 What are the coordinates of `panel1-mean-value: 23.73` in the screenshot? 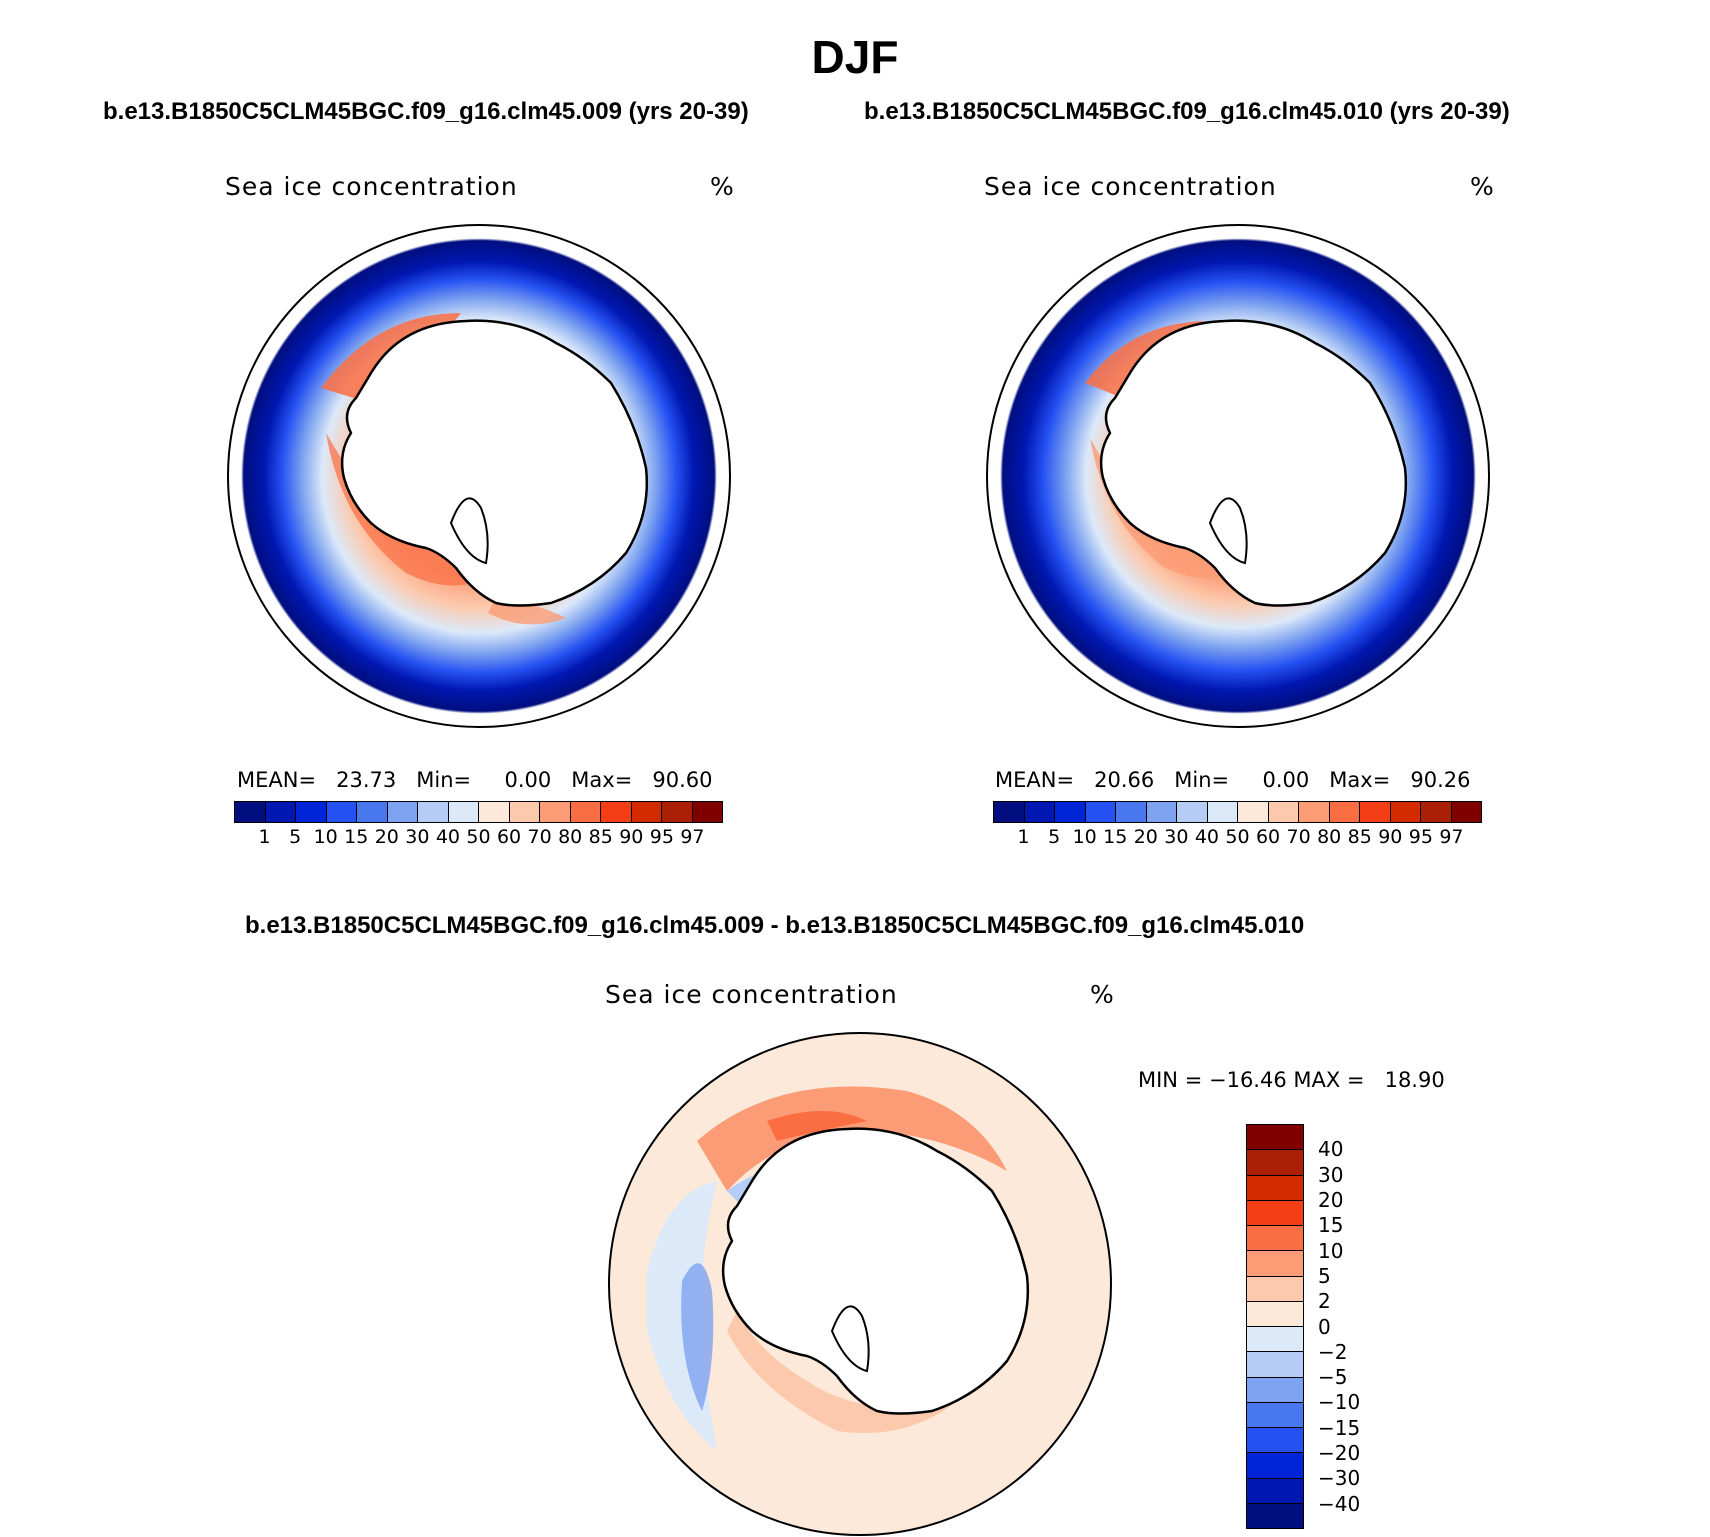 It's located at (366, 780).